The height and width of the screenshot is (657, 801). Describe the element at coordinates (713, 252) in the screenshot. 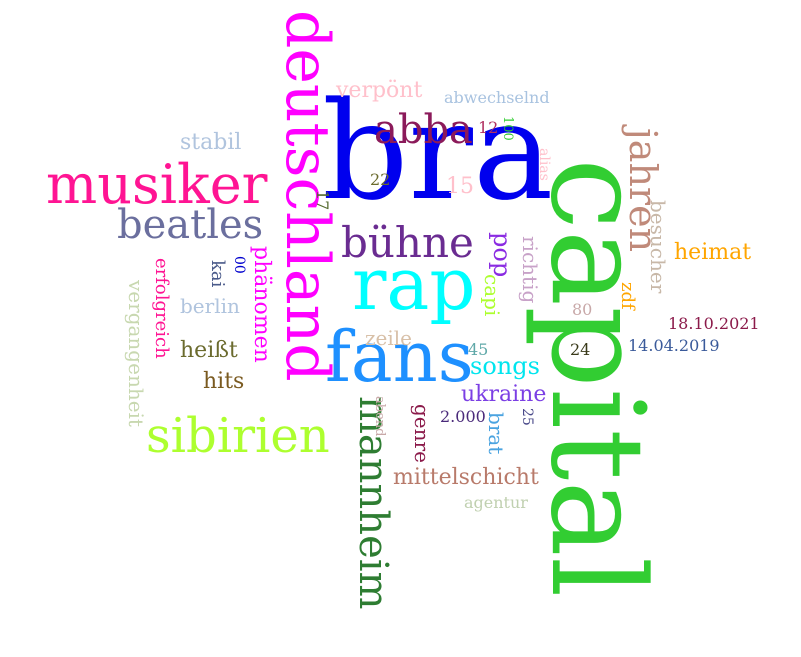

I see `word-heimat: heimat` at that location.